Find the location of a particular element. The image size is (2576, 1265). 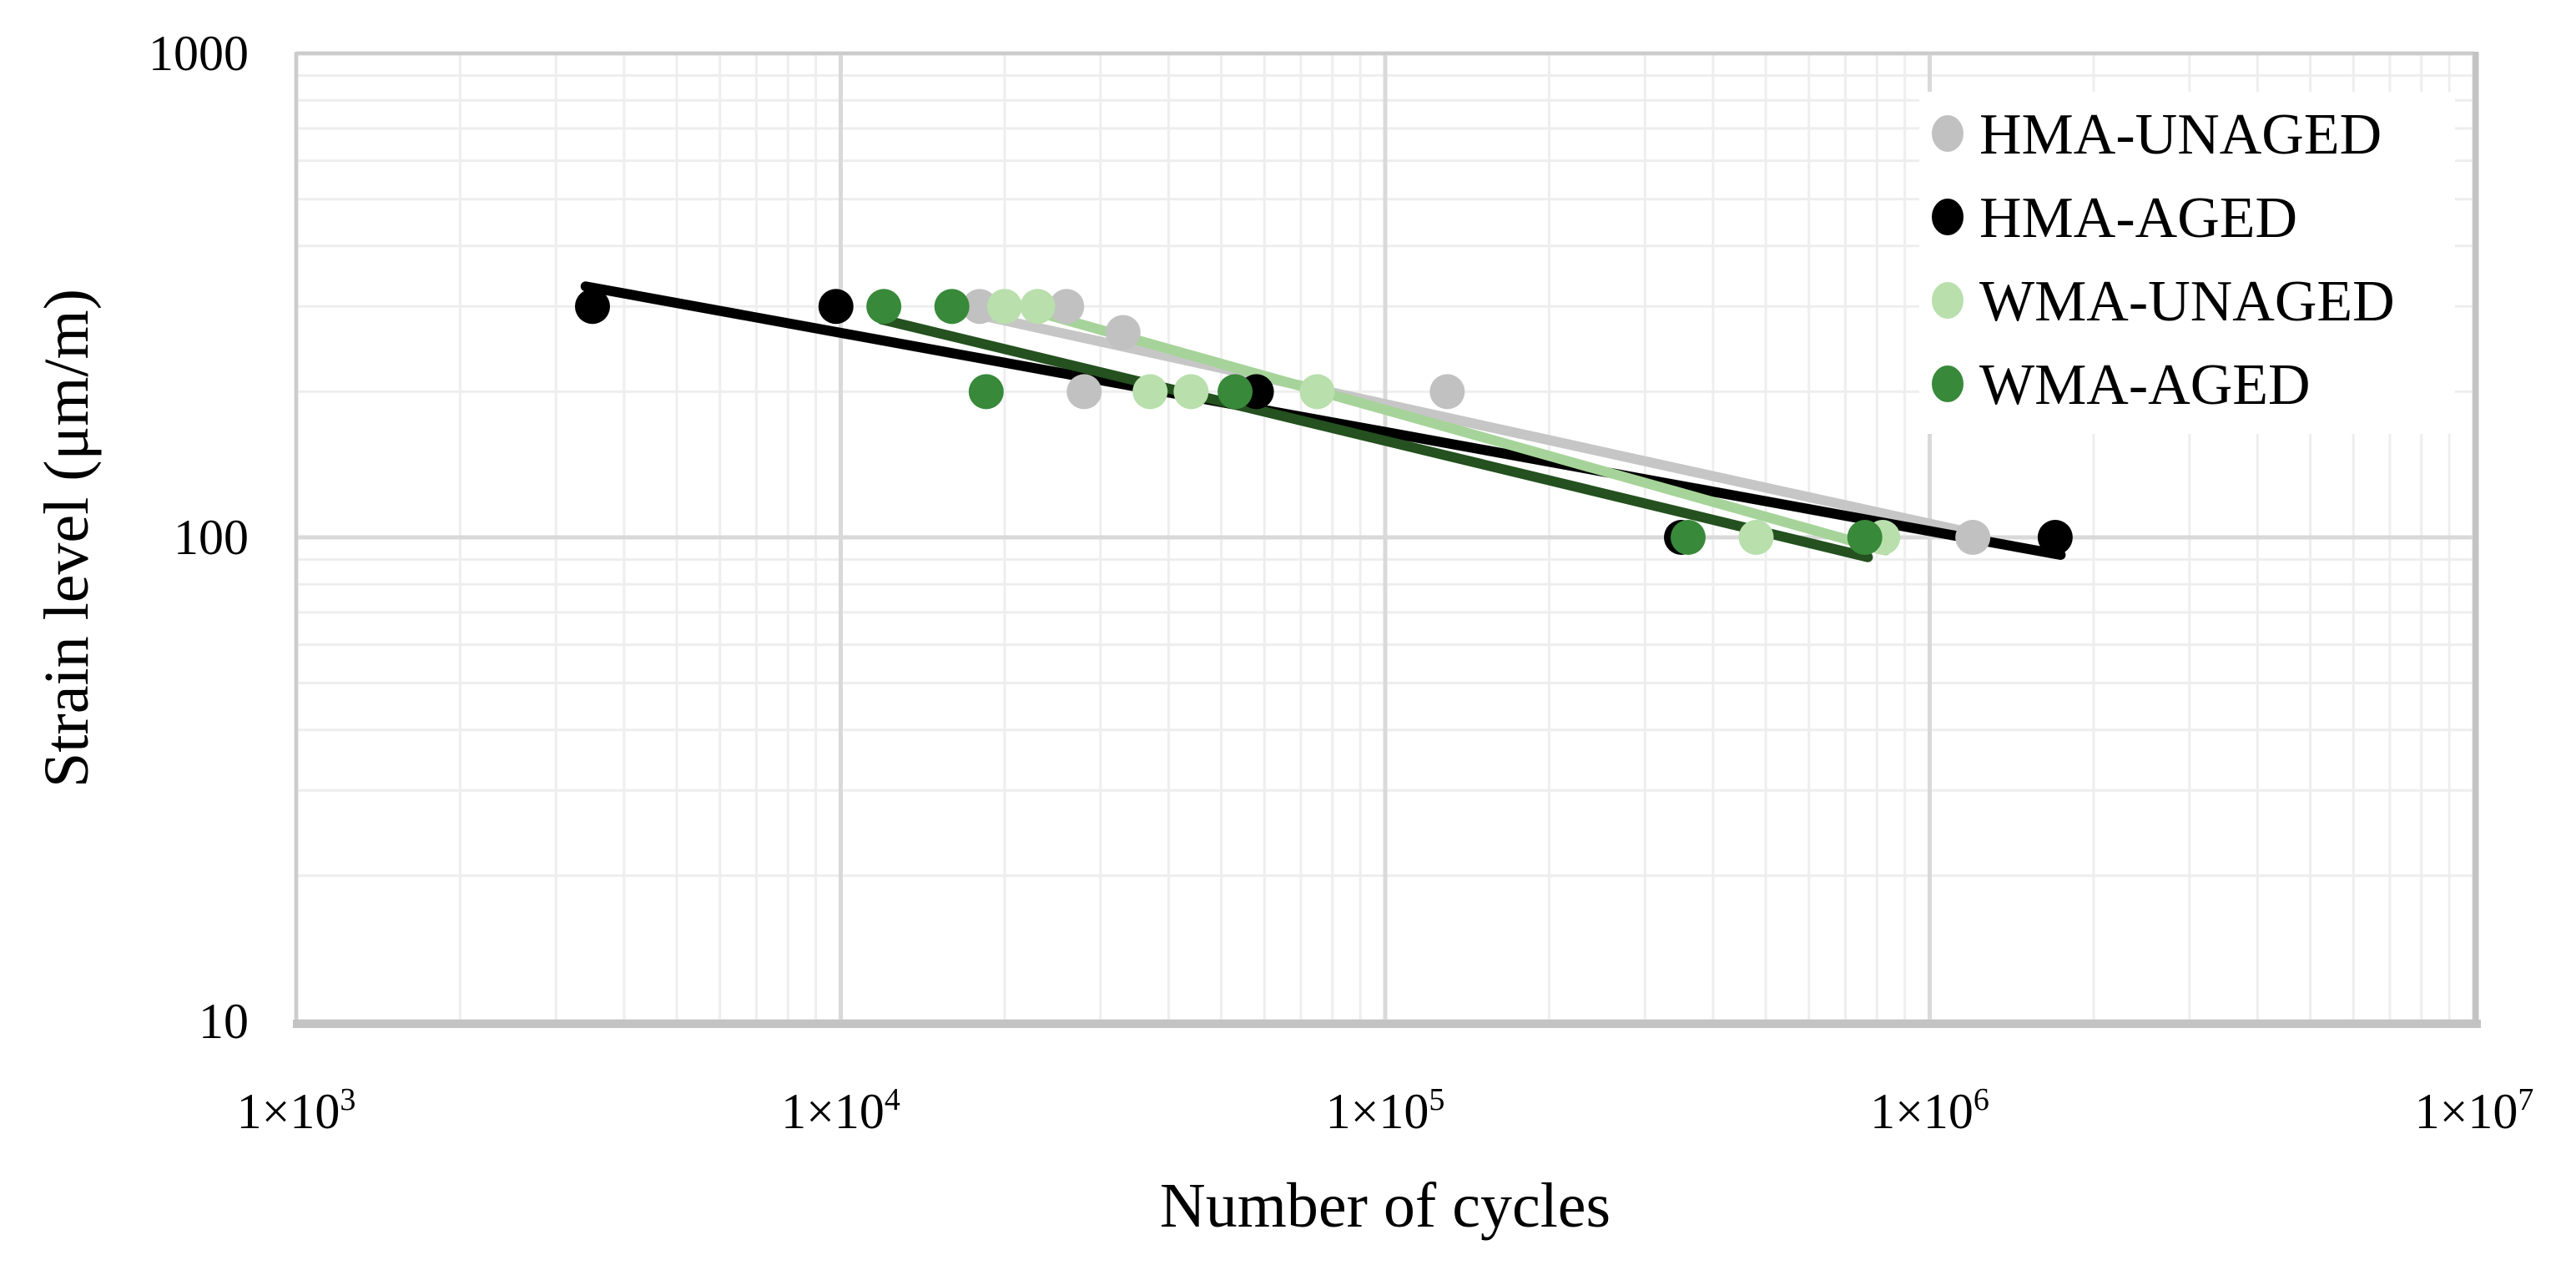

x-tick-exponent: 3 is located at coordinates (347, 1099).